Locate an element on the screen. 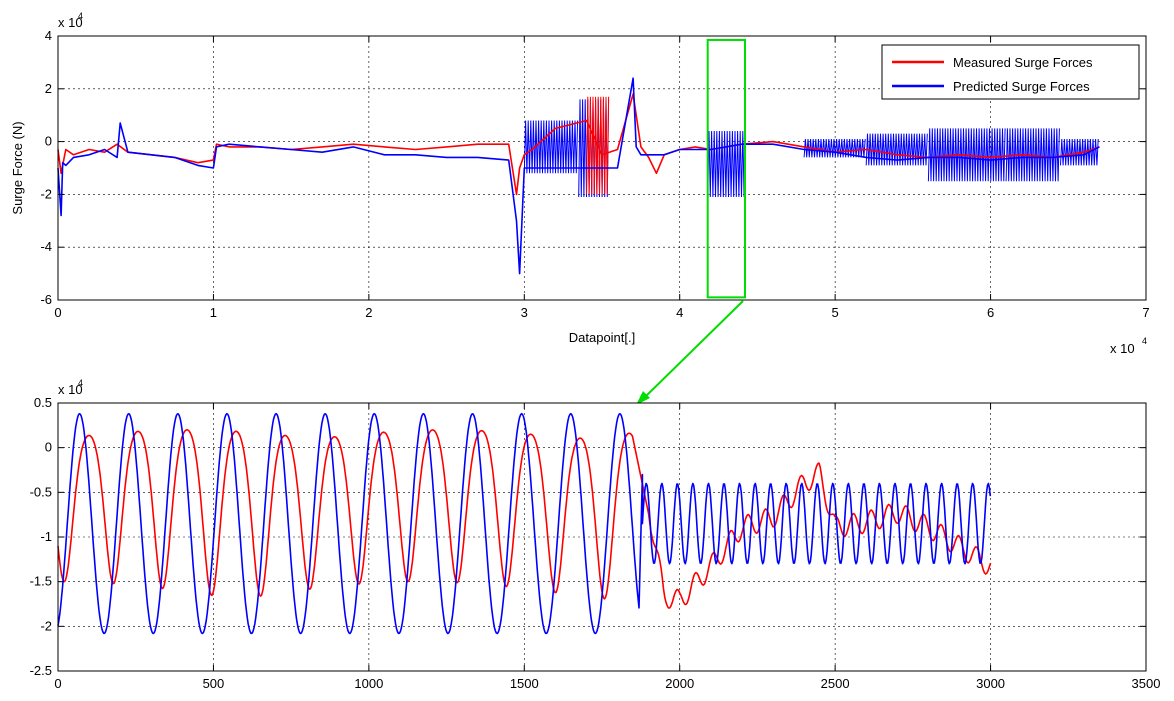 This screenshot has width=1174, height=701. zoom-arrow-head is located at coordinates (643, 398).